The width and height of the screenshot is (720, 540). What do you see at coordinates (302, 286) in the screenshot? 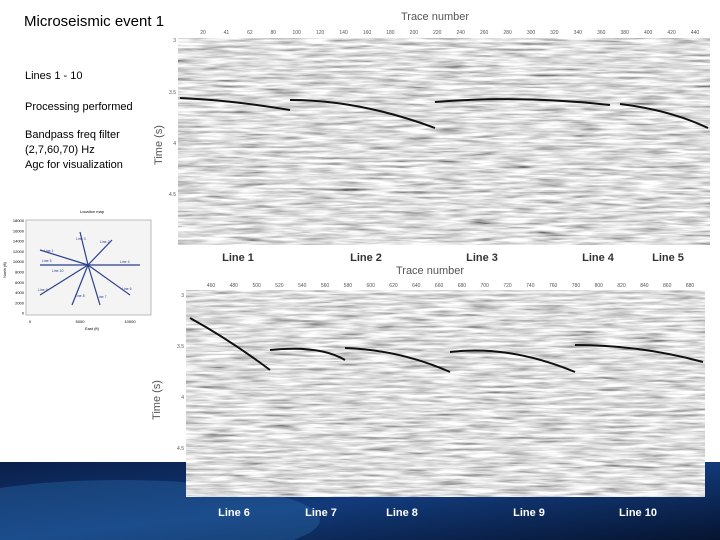
I see `x-tick-label: 540` at bounding box center [302, 286].